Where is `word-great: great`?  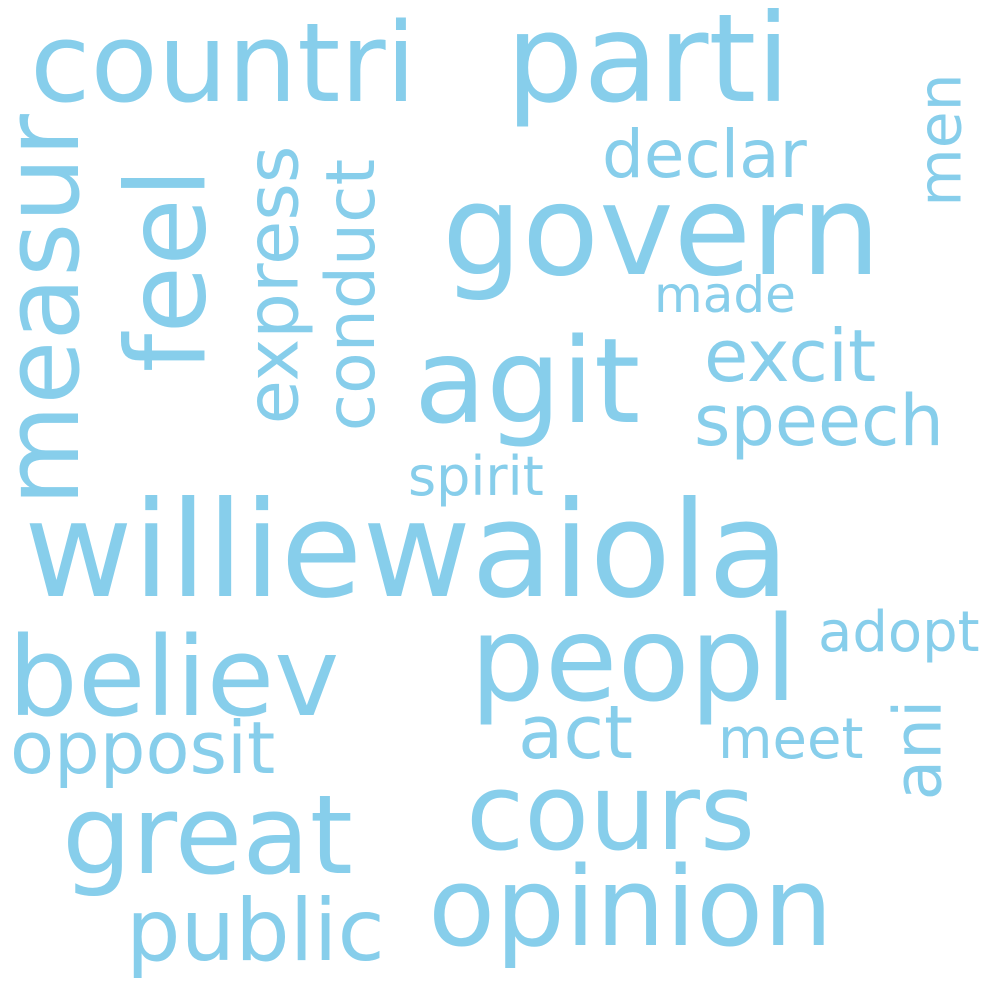 word-great: great is located at coordinates (207, 835).